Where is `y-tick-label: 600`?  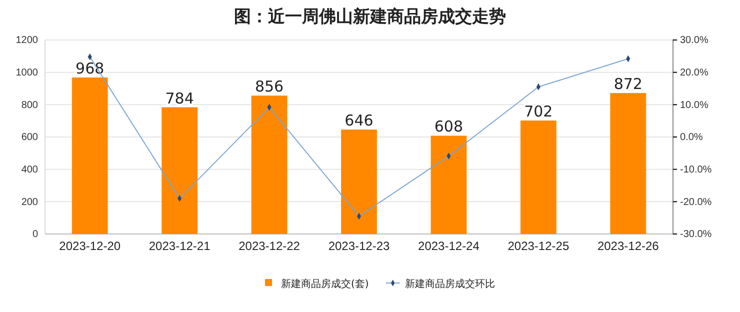 y-tick-label: 600 is located at coordinates (29, 138).